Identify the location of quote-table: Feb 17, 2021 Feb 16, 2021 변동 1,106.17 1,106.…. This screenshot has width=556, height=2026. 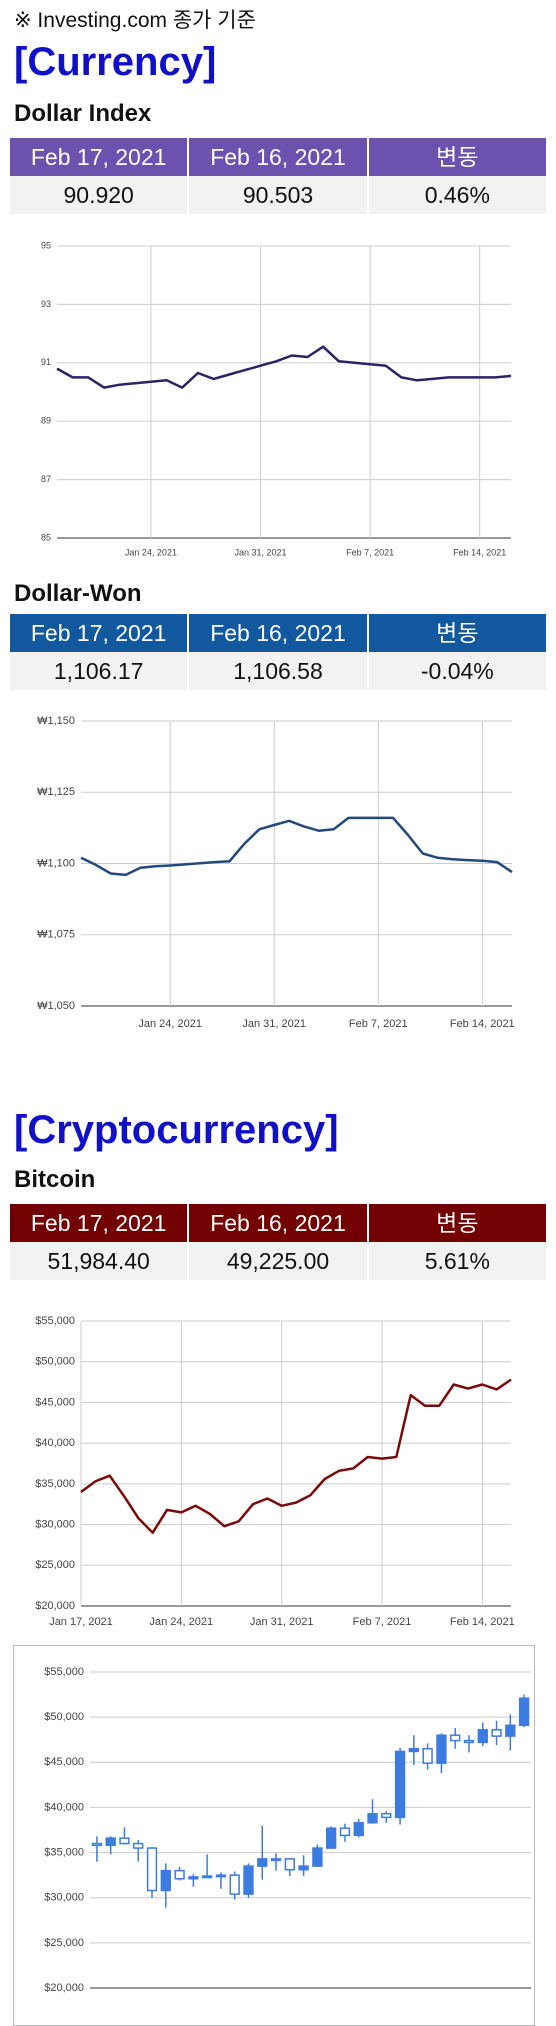
(278, 652).